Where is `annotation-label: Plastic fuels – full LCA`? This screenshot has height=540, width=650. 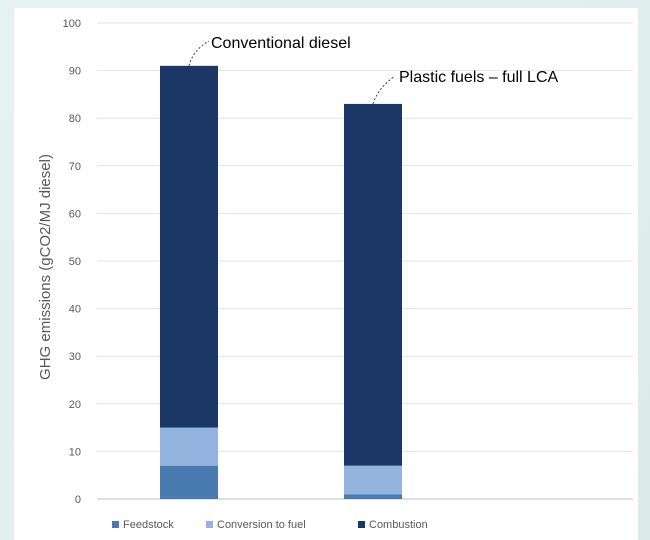
annotation-label: Plastic fuels – full LCA is located at coordinates (479, 77).